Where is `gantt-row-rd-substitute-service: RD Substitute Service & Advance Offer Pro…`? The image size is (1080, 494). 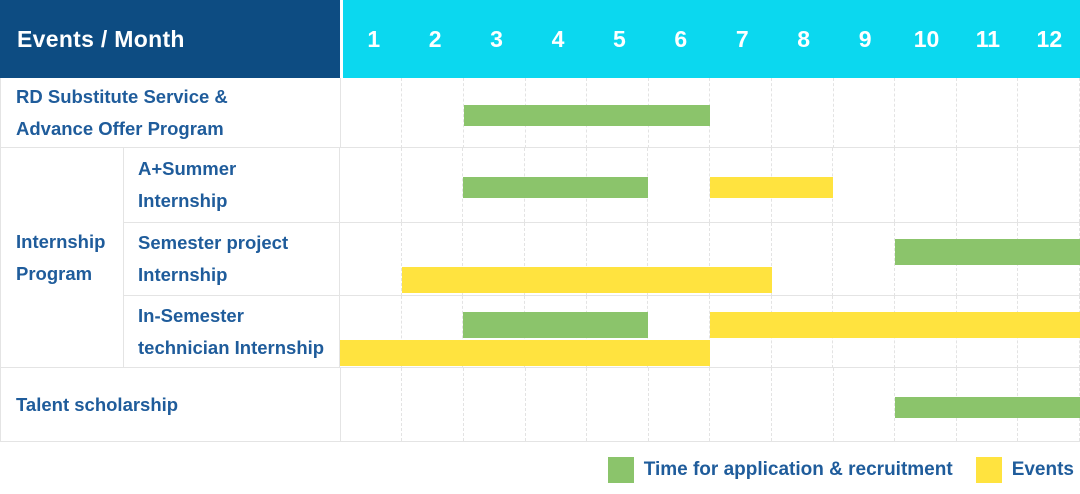
gantt-row-rd-substitute-service: RD Substitute Service & Advance Offer Pro… is located at coordinates (540, 113).